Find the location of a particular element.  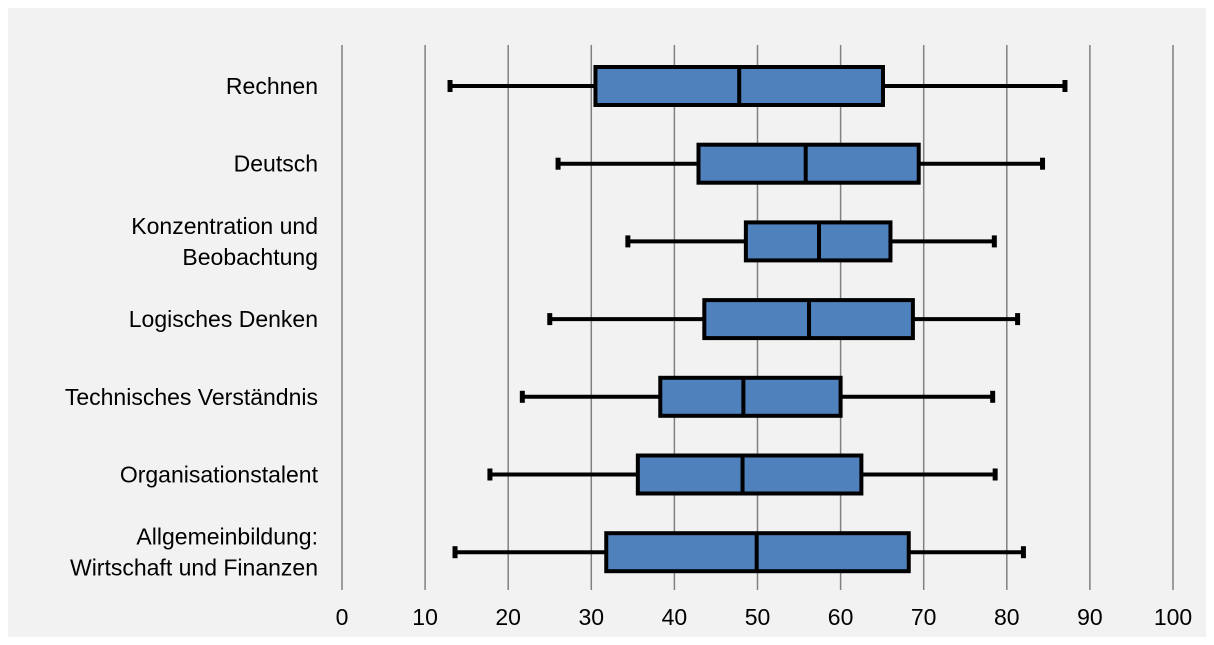

category-label: Deutsch is located at coordinates (276, 164).